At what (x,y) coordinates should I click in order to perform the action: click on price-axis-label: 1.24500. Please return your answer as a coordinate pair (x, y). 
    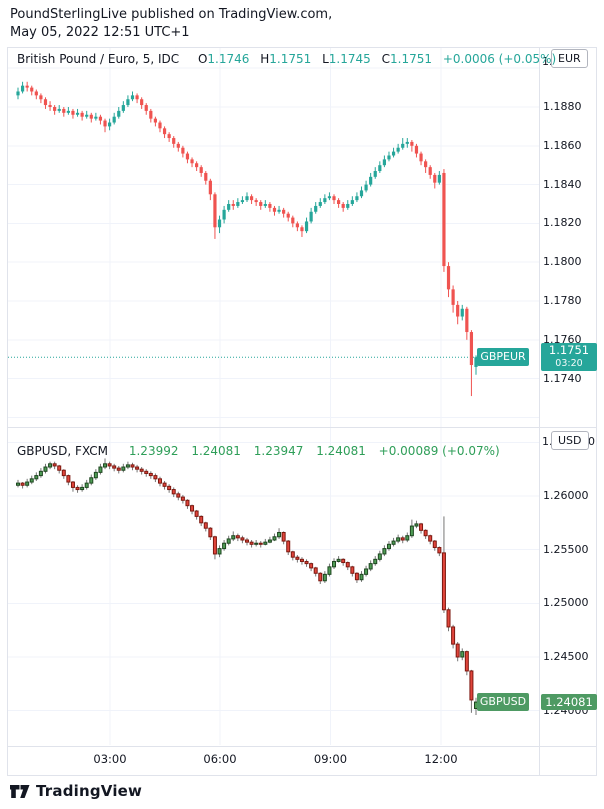
    Looking at the image, I should click on (566, 656).